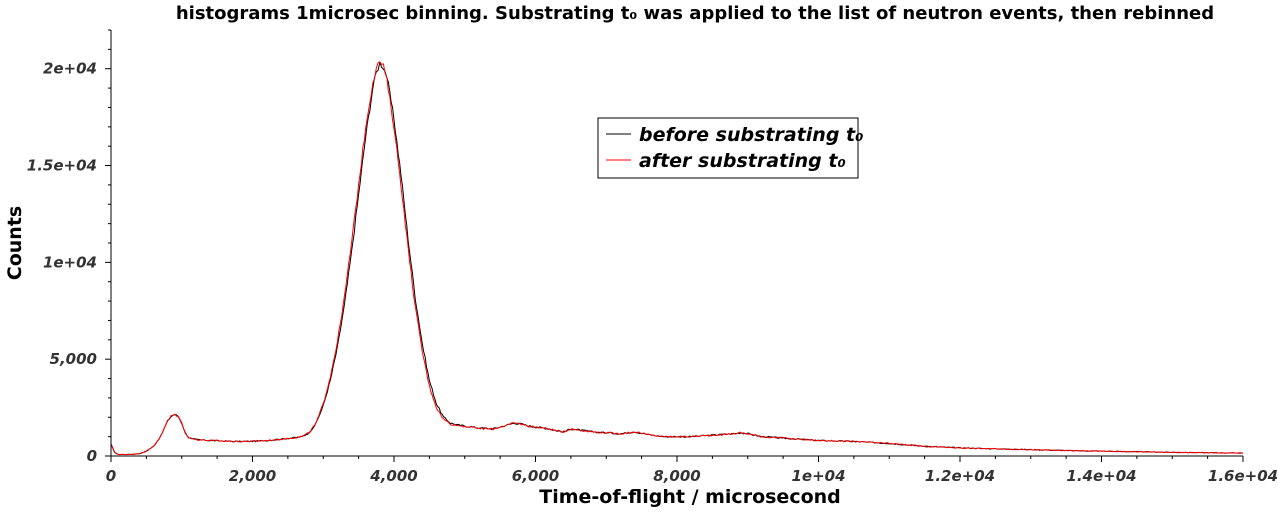  What do you see at coordinates (92, 456) in the screenshot?
I see `y-tick-label: 0` at bounding box center [92, 456].